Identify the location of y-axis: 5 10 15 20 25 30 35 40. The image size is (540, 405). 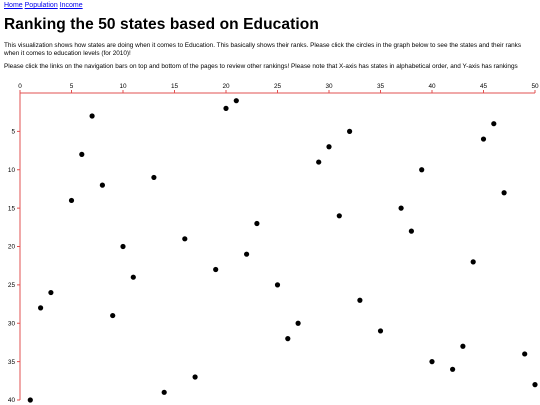
(14, 248).